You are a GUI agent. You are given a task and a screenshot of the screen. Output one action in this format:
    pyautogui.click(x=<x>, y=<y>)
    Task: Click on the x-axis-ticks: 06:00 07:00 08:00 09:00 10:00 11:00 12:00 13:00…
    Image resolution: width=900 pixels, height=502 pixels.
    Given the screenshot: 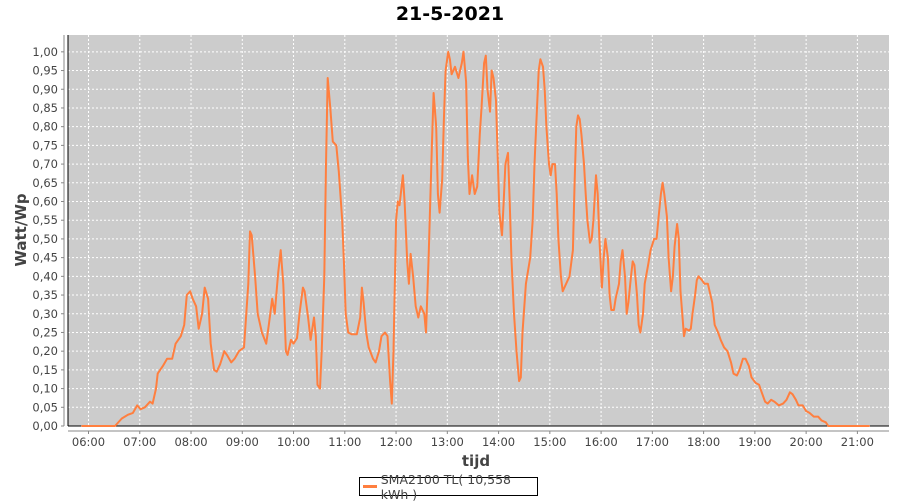 What is the action you would take?
    pyautogui.click(x=473, y=440)
    